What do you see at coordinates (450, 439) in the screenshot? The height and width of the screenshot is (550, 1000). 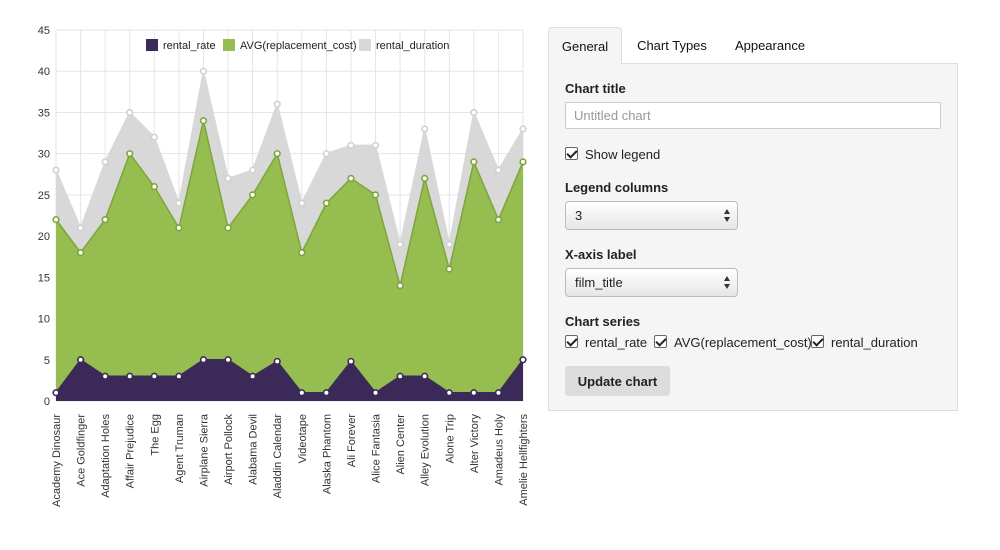 I see `x-tick-label: Alone Trip` at bounding box center [450, 439].